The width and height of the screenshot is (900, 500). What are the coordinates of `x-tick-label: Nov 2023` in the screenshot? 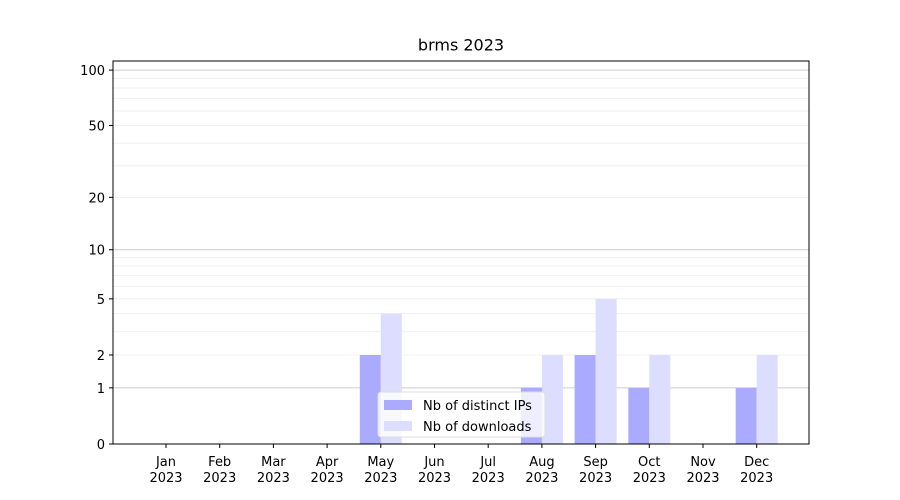 It's located at (702, 470).